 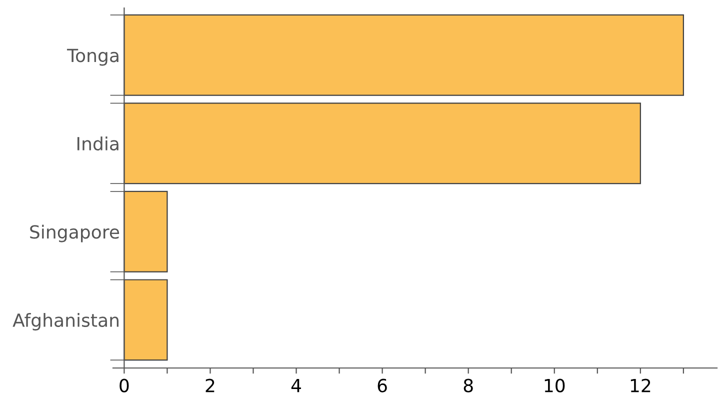 I want to click on x-tick-label: 2, so click(x=210, y=385).